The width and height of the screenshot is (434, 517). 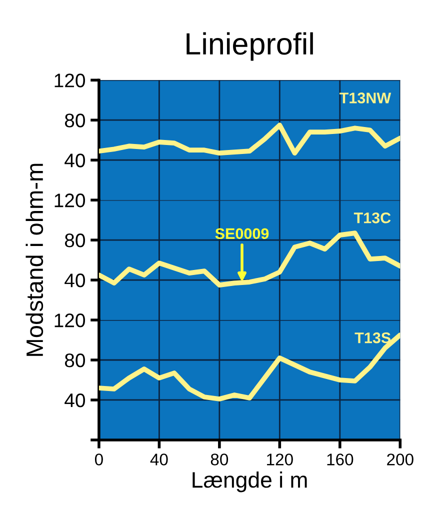 I want to click on x-tick-label: 160, so click(x=340, y=460).